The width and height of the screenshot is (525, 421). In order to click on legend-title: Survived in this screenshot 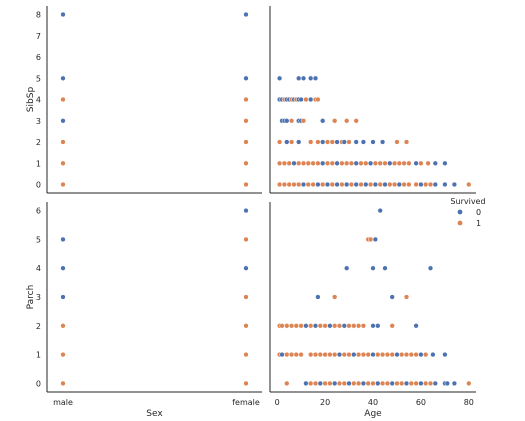, I will do `click(467, 201)`.